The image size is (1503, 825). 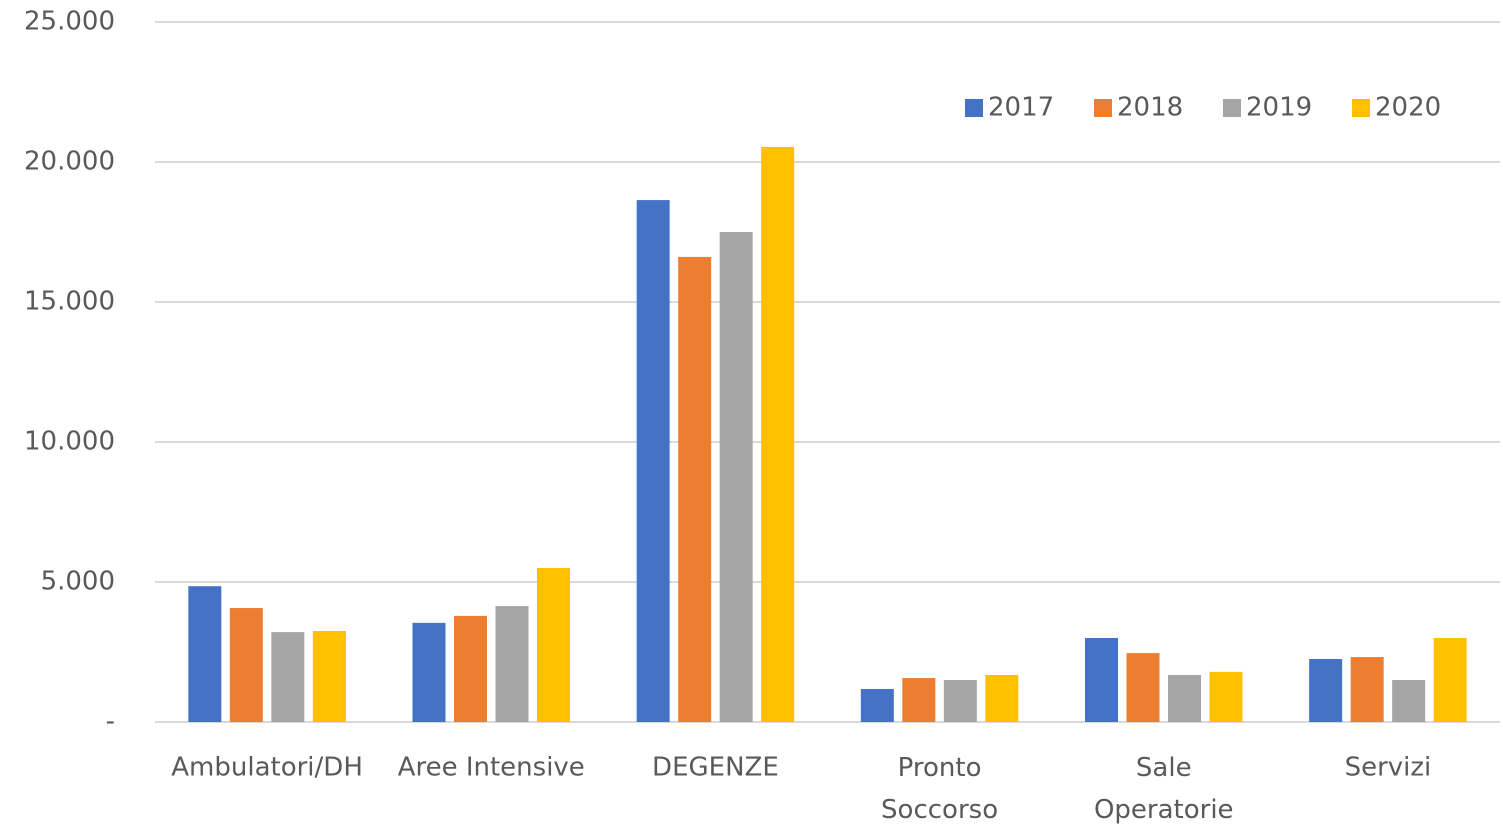 What do you see at coordinates (69, 442) in the screenshot?
I see `y-tick-label: 10.000` at bounding box center [69, 442].